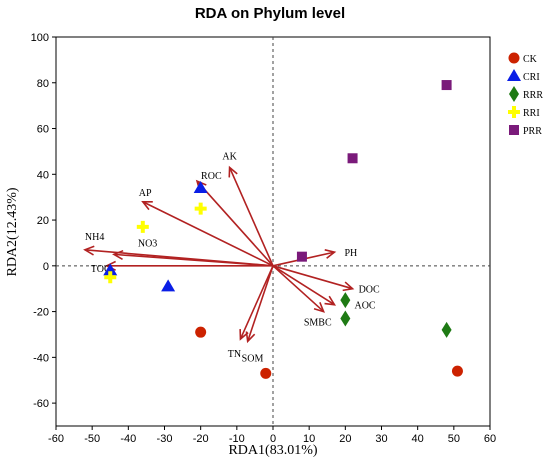  What do you see at coordinates (89, 250) in the screenshot?
I see `arrow-head-nh4` at bounding box center [89, 250].